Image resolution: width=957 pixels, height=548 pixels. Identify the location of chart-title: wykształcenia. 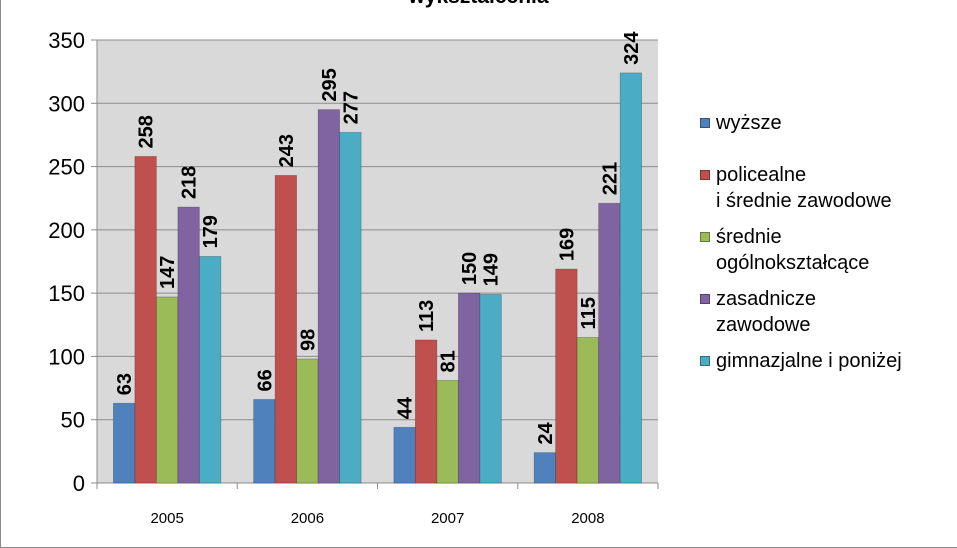
(478, 4).